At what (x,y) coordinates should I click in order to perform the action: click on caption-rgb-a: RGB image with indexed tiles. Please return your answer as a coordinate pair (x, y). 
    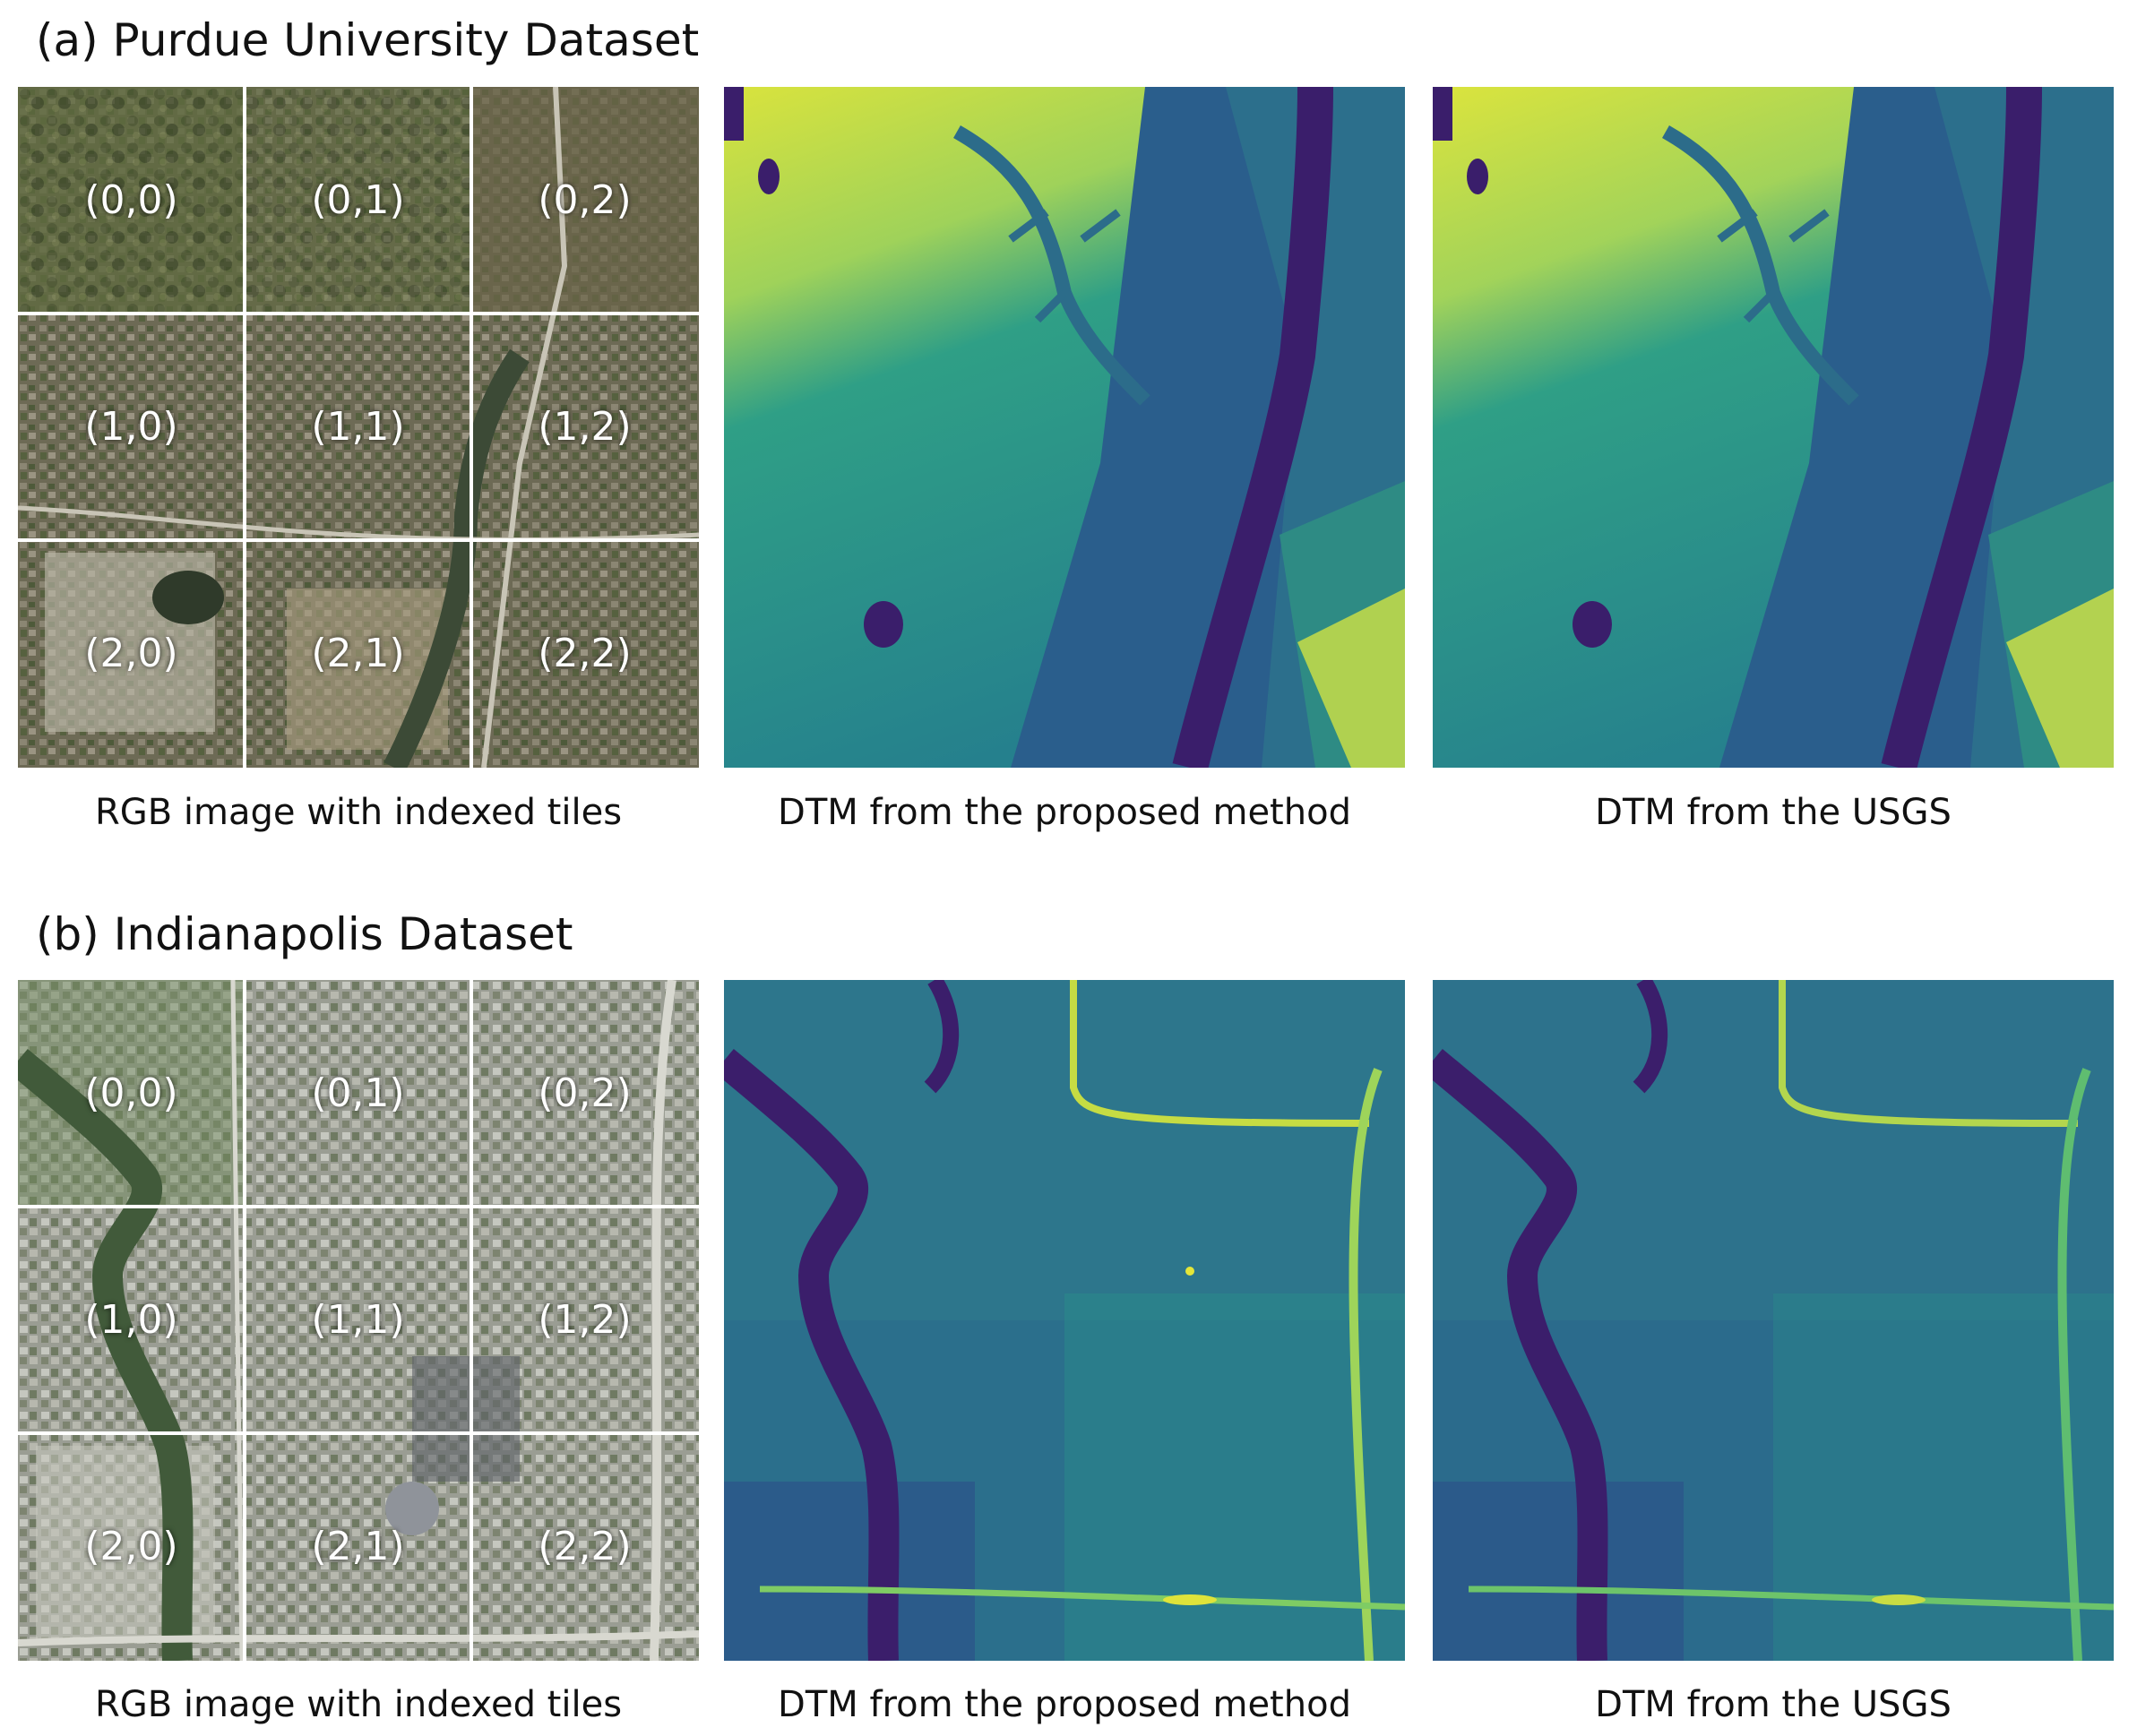
    Looking at the image, I should click on (358, 813).